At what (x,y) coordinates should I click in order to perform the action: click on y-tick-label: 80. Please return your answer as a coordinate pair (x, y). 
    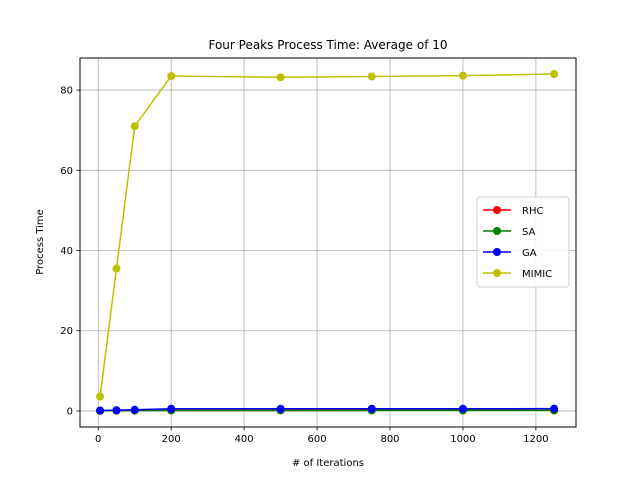
    Looking at the image, I should click on (66, 91).